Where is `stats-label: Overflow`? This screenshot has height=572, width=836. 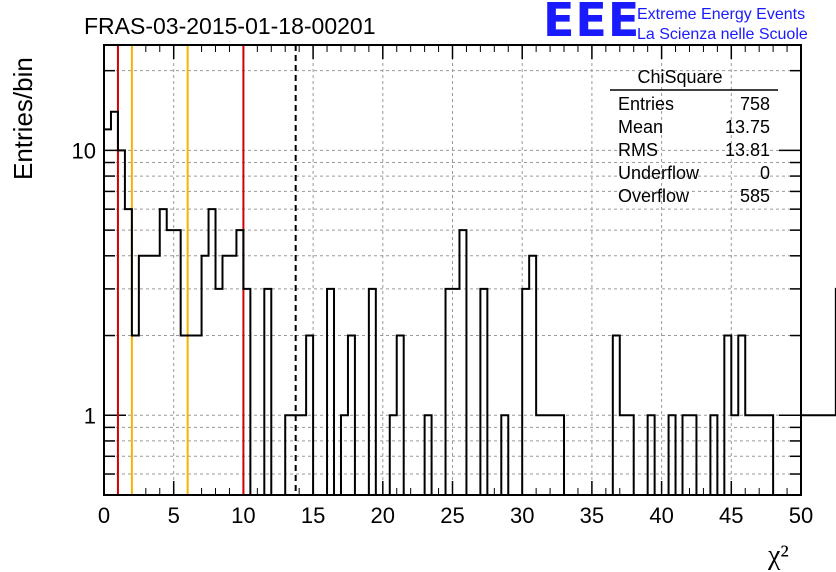
stats-label: Overflow is located at coordinates (654, 196).